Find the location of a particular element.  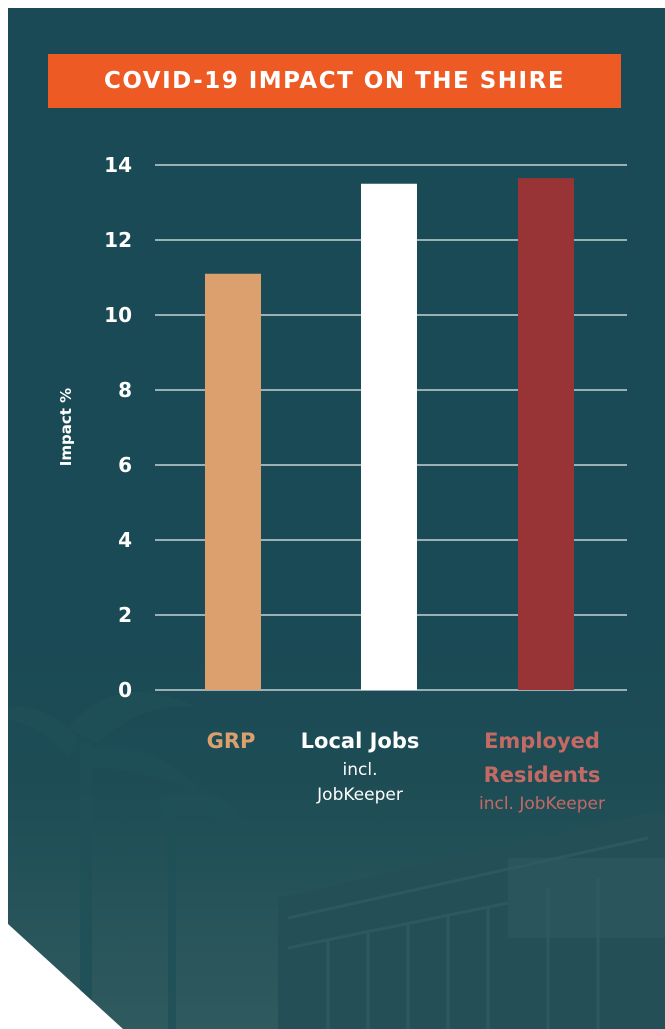

category-main-label: Local Jobs is located at coordinates (360, 741).